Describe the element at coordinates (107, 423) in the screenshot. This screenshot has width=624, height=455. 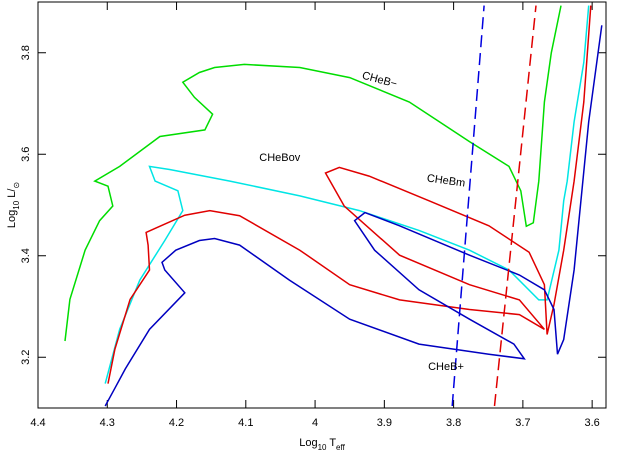
I see `x-tick-label: 4.3` at that location.